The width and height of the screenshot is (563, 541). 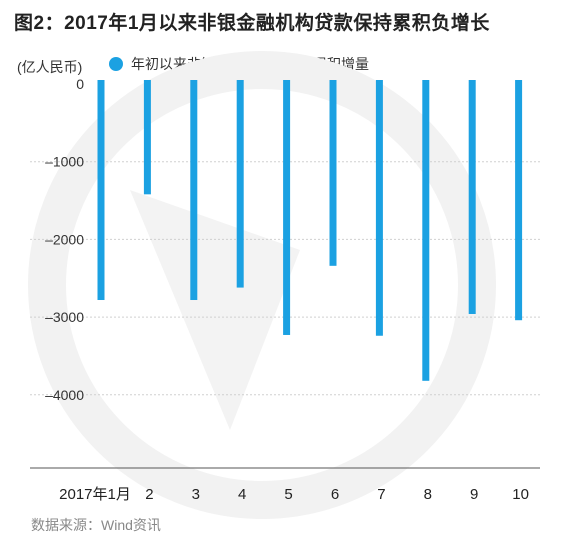 What do you see at coordinates (520, 494) in the screenshot?
I see `x-tick-label: 10` at bounding box center [520, 494].